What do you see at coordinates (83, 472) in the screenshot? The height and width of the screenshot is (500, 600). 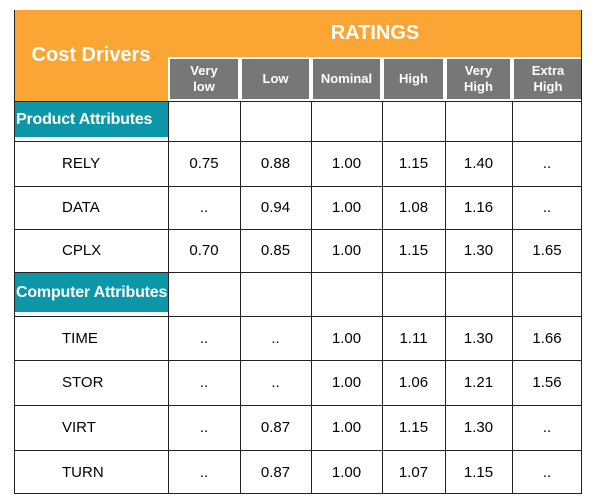 I see `cost-driver-name: TURN` at bounding box center [83, 472].